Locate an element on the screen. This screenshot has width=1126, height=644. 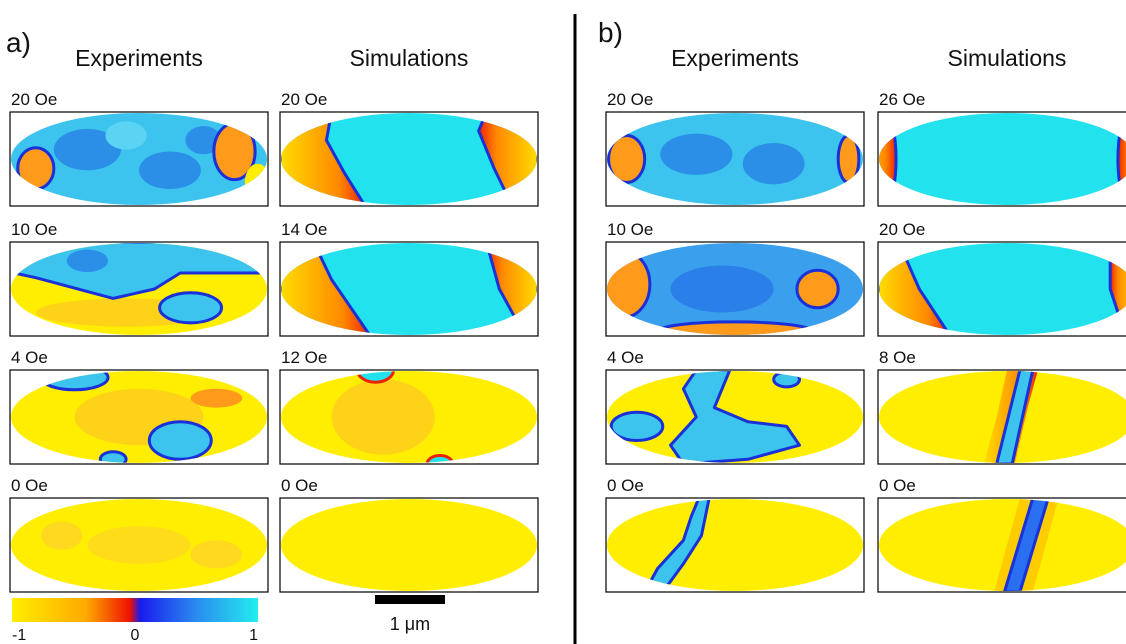
colorbar-tick-label: -1 is located at coordinates (19, 635).